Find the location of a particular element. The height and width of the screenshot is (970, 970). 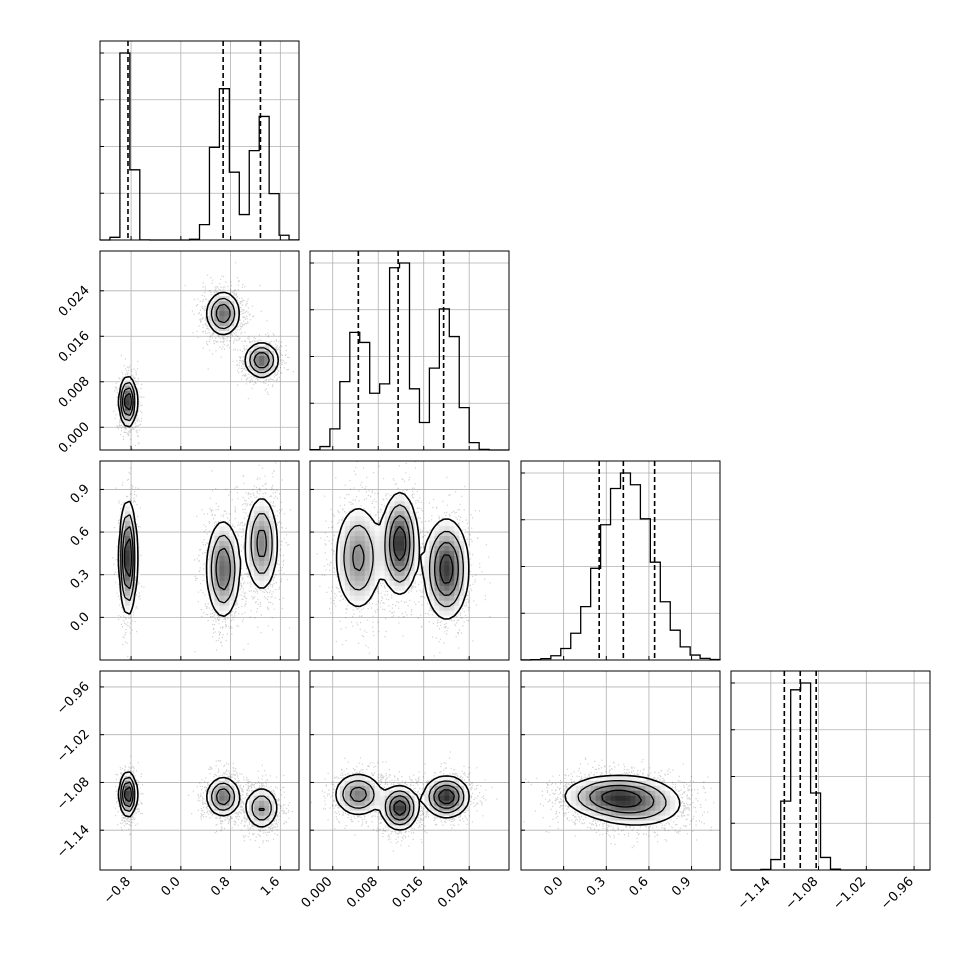

x-tick-label: −0.96 is located at coordinates (897, 893).